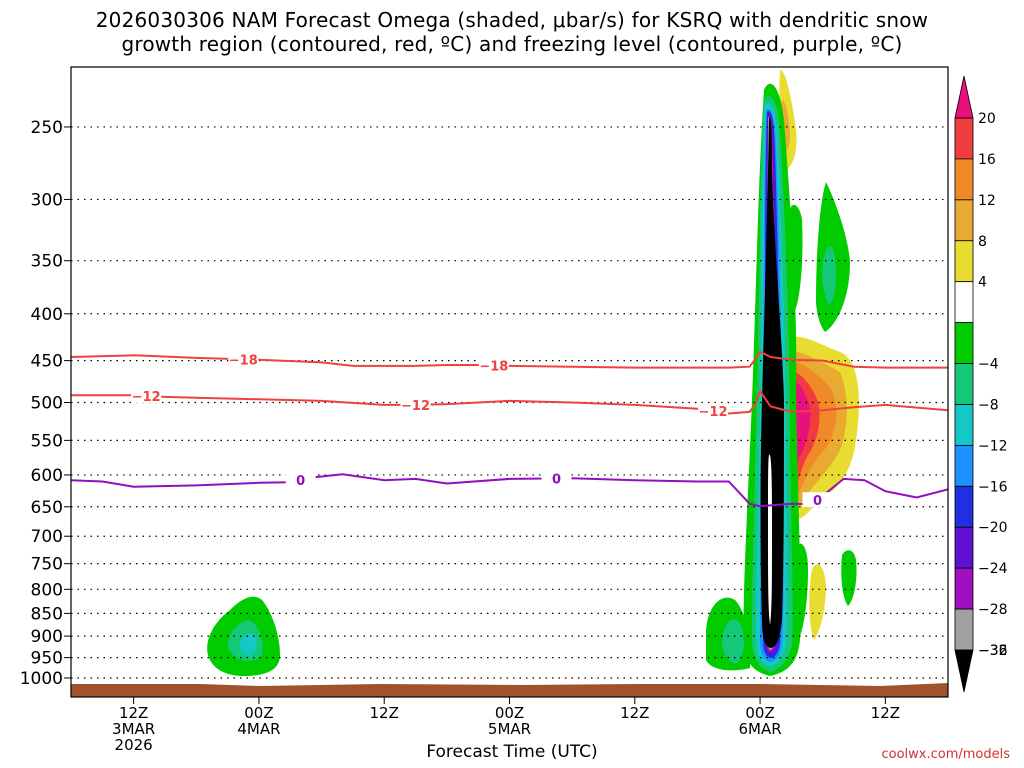  What do you see at coordinates (733, 641) in the screenshot?
I see `omega-area-pre-teal` at bounding box center [733, 641].